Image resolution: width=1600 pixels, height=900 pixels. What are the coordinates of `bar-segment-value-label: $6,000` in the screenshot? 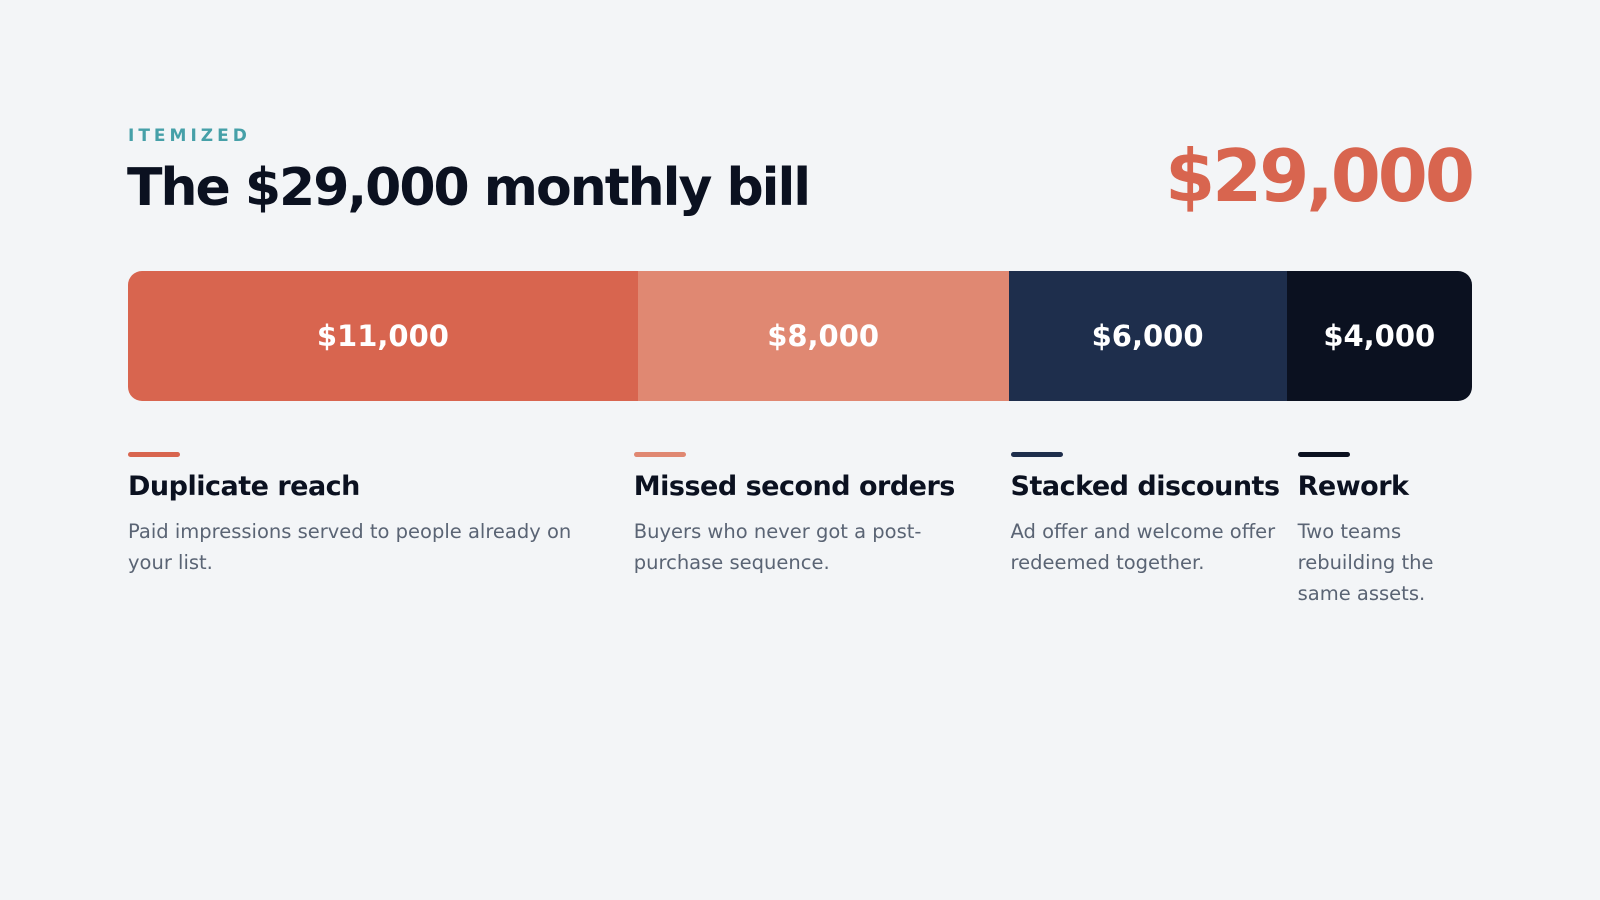 It's located at (1147, 336).